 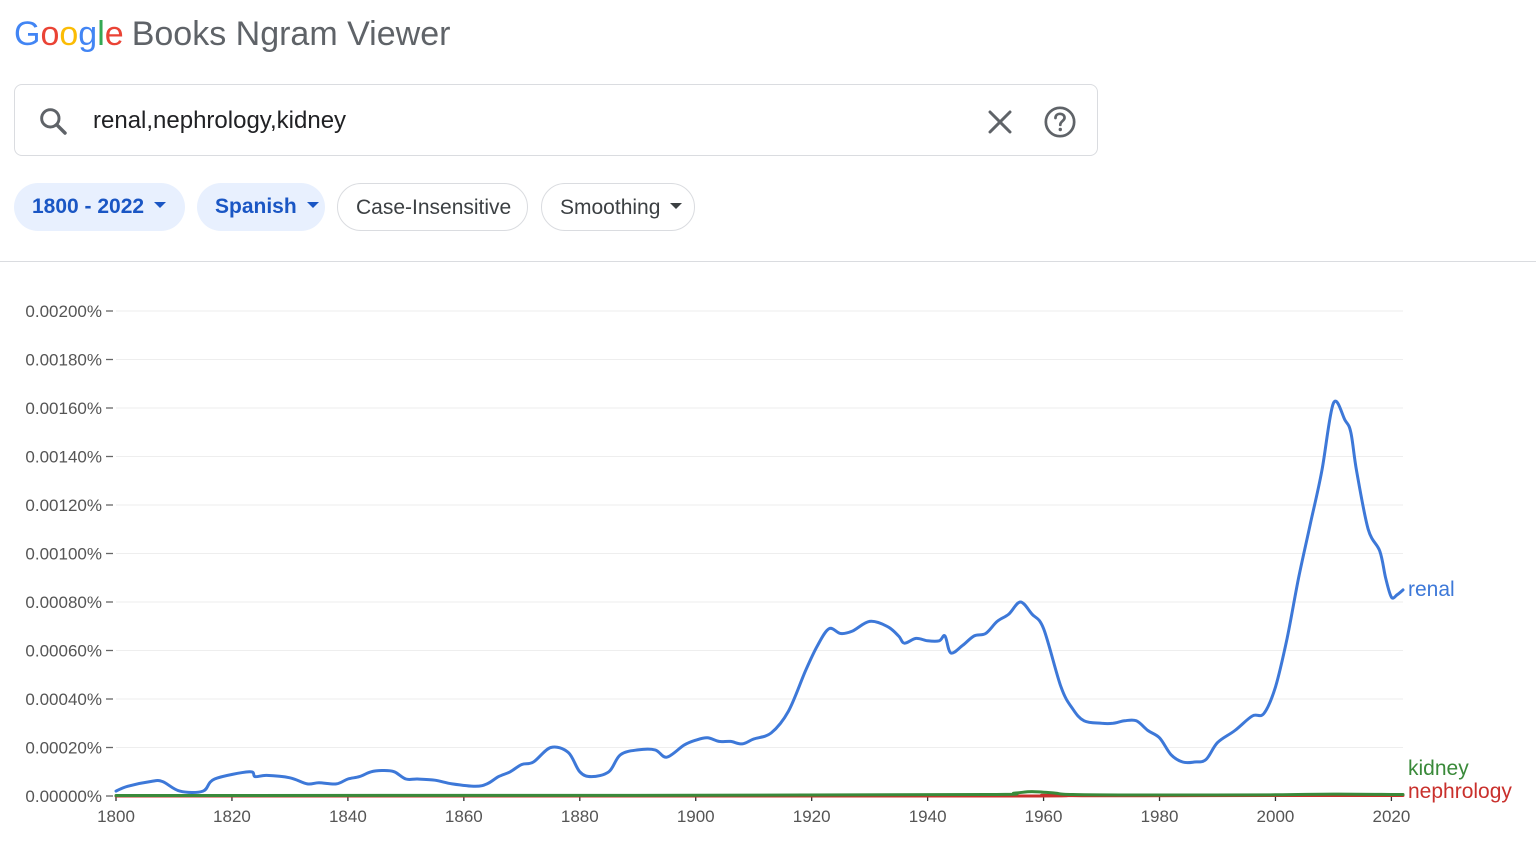 I want to click on y-tick-label: 0.00100%, so click(x=63, y=554).